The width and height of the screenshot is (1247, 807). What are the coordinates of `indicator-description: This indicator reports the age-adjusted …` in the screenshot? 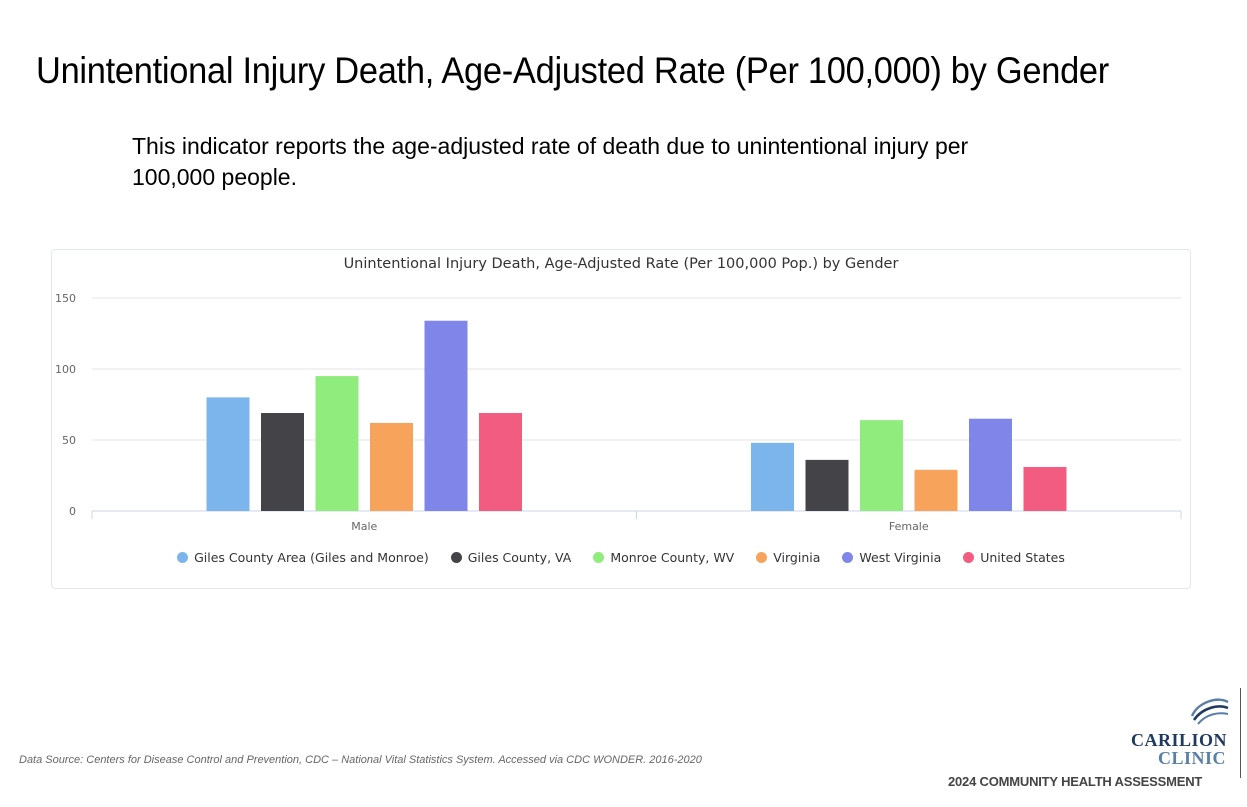 It's located at (550, 161).